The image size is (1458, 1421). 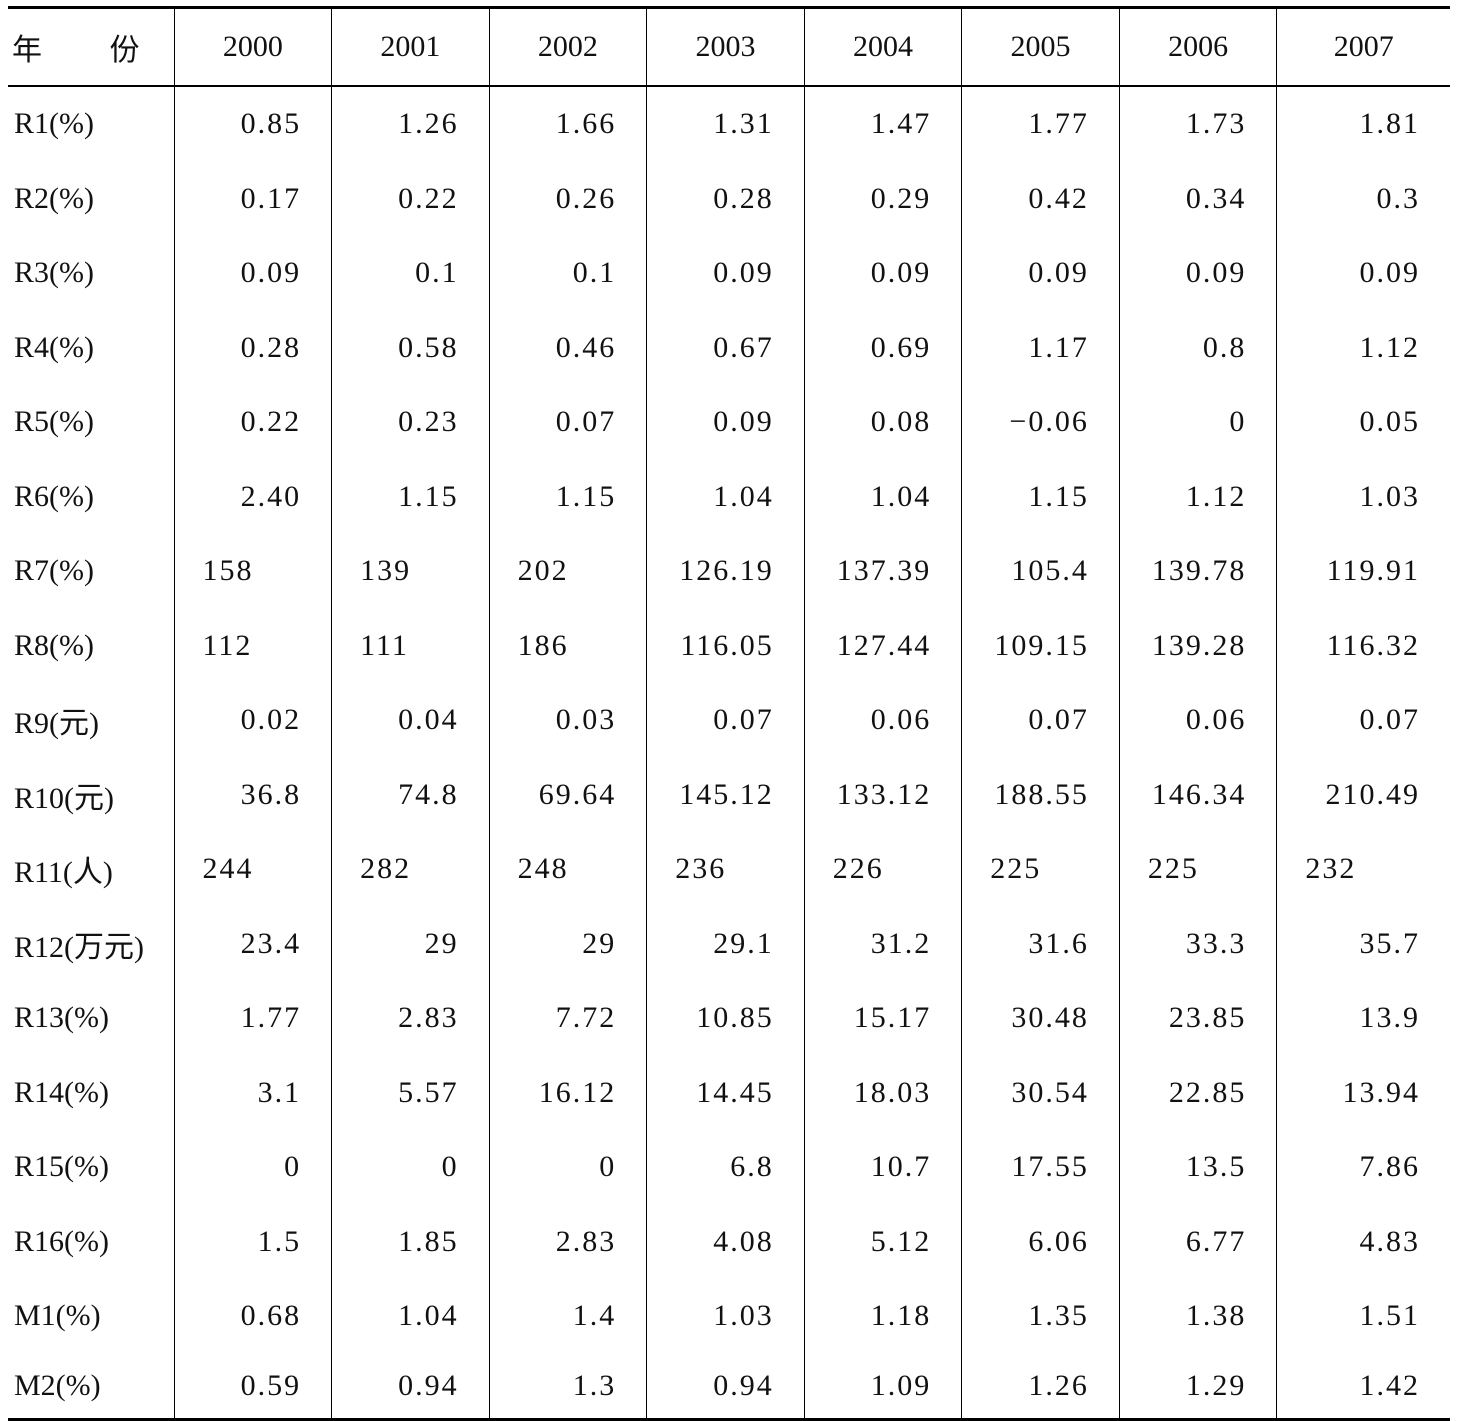 I want to click on row-label: R1(%), so click(x=54, y=124).